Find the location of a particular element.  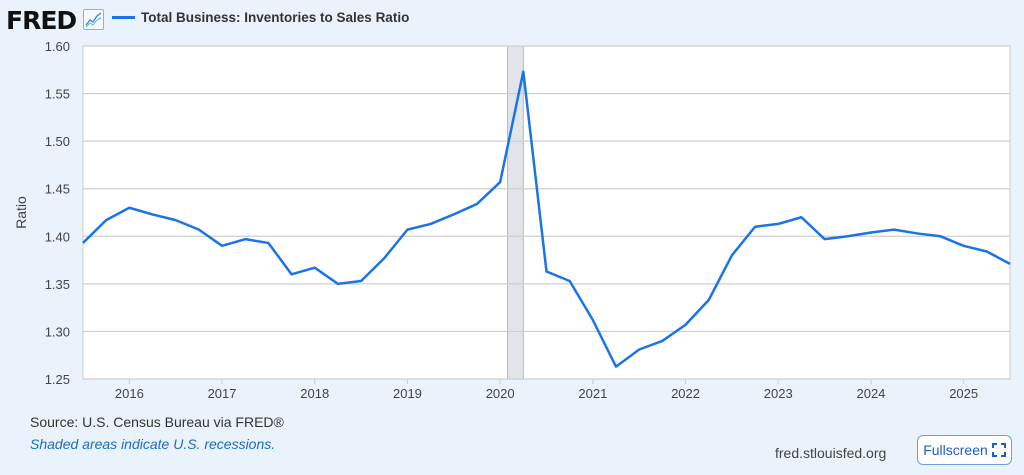

y-tick-label: 1.35 is located at coordinates (57, 284).